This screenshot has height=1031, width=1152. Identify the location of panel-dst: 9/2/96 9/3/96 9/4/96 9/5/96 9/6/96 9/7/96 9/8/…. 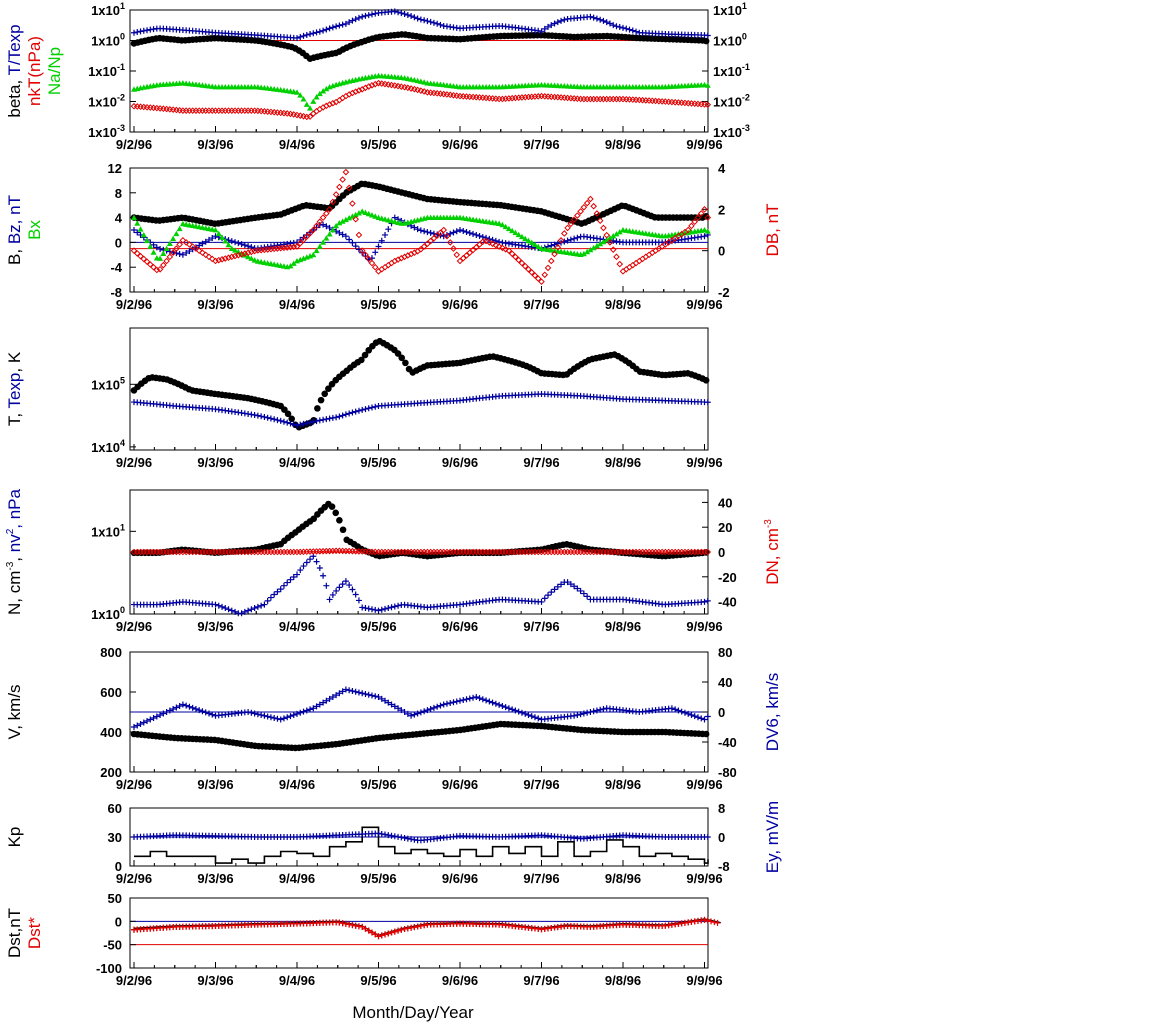
(364, 939).